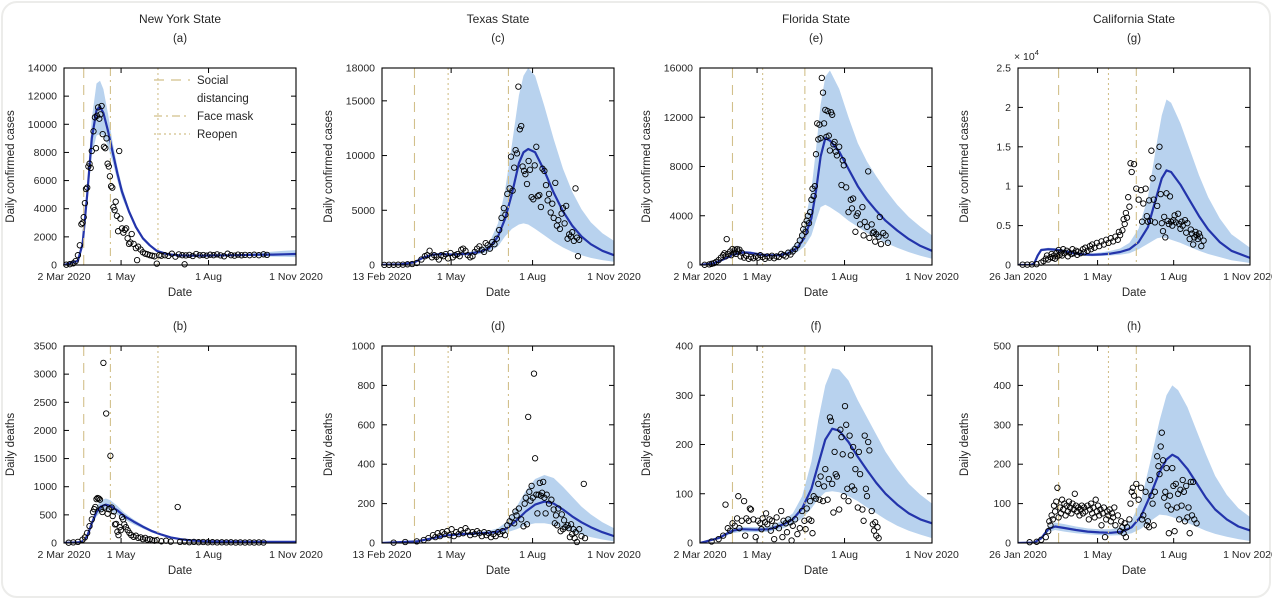  Describe the element at coordinates (647, 166) in the screenshot. I see `y-axis-label: Daily confirmed cases` at that location.